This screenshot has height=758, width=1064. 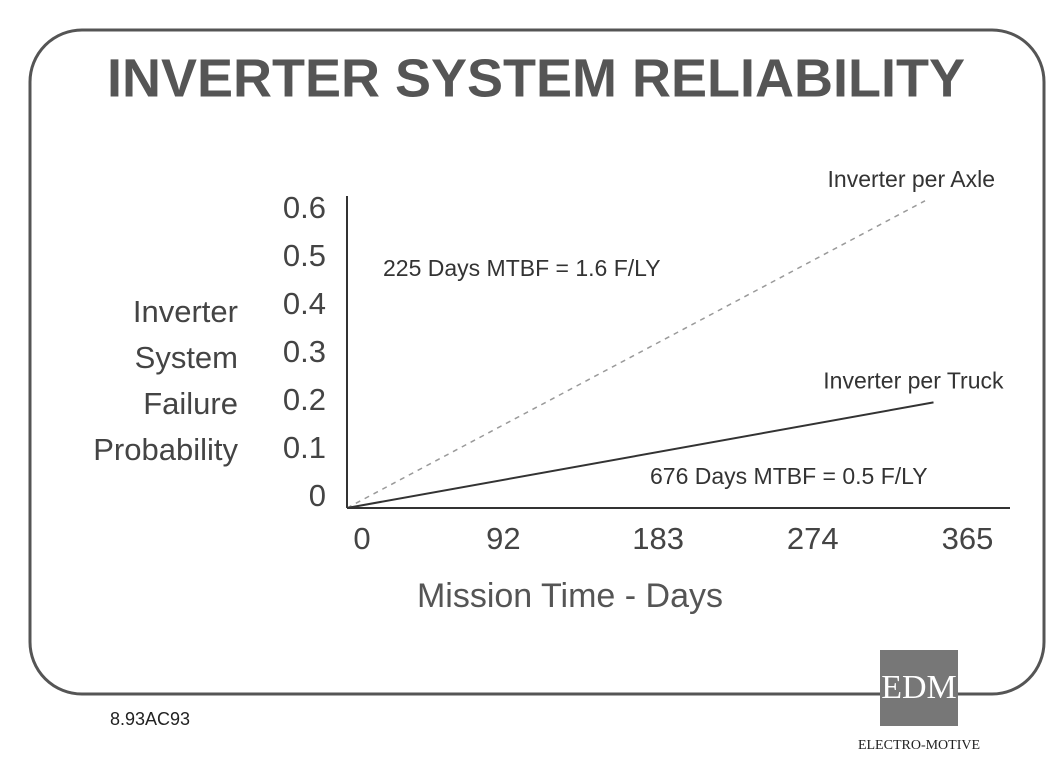 I want to click on y-tick-label: 0.1, so click(x=304, y=447).